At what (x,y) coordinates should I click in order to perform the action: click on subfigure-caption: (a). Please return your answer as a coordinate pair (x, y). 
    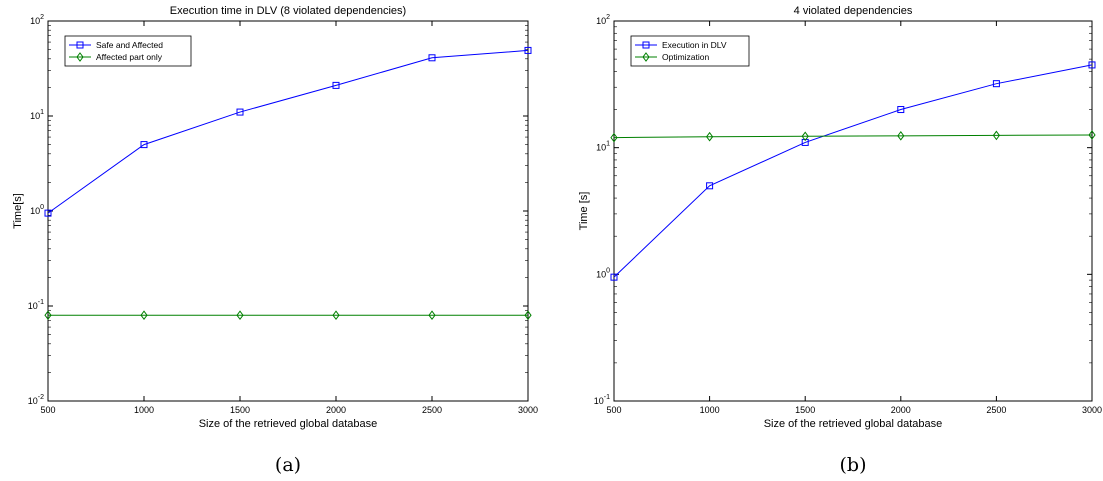
    Looking at the image, I should click on (288, 465).